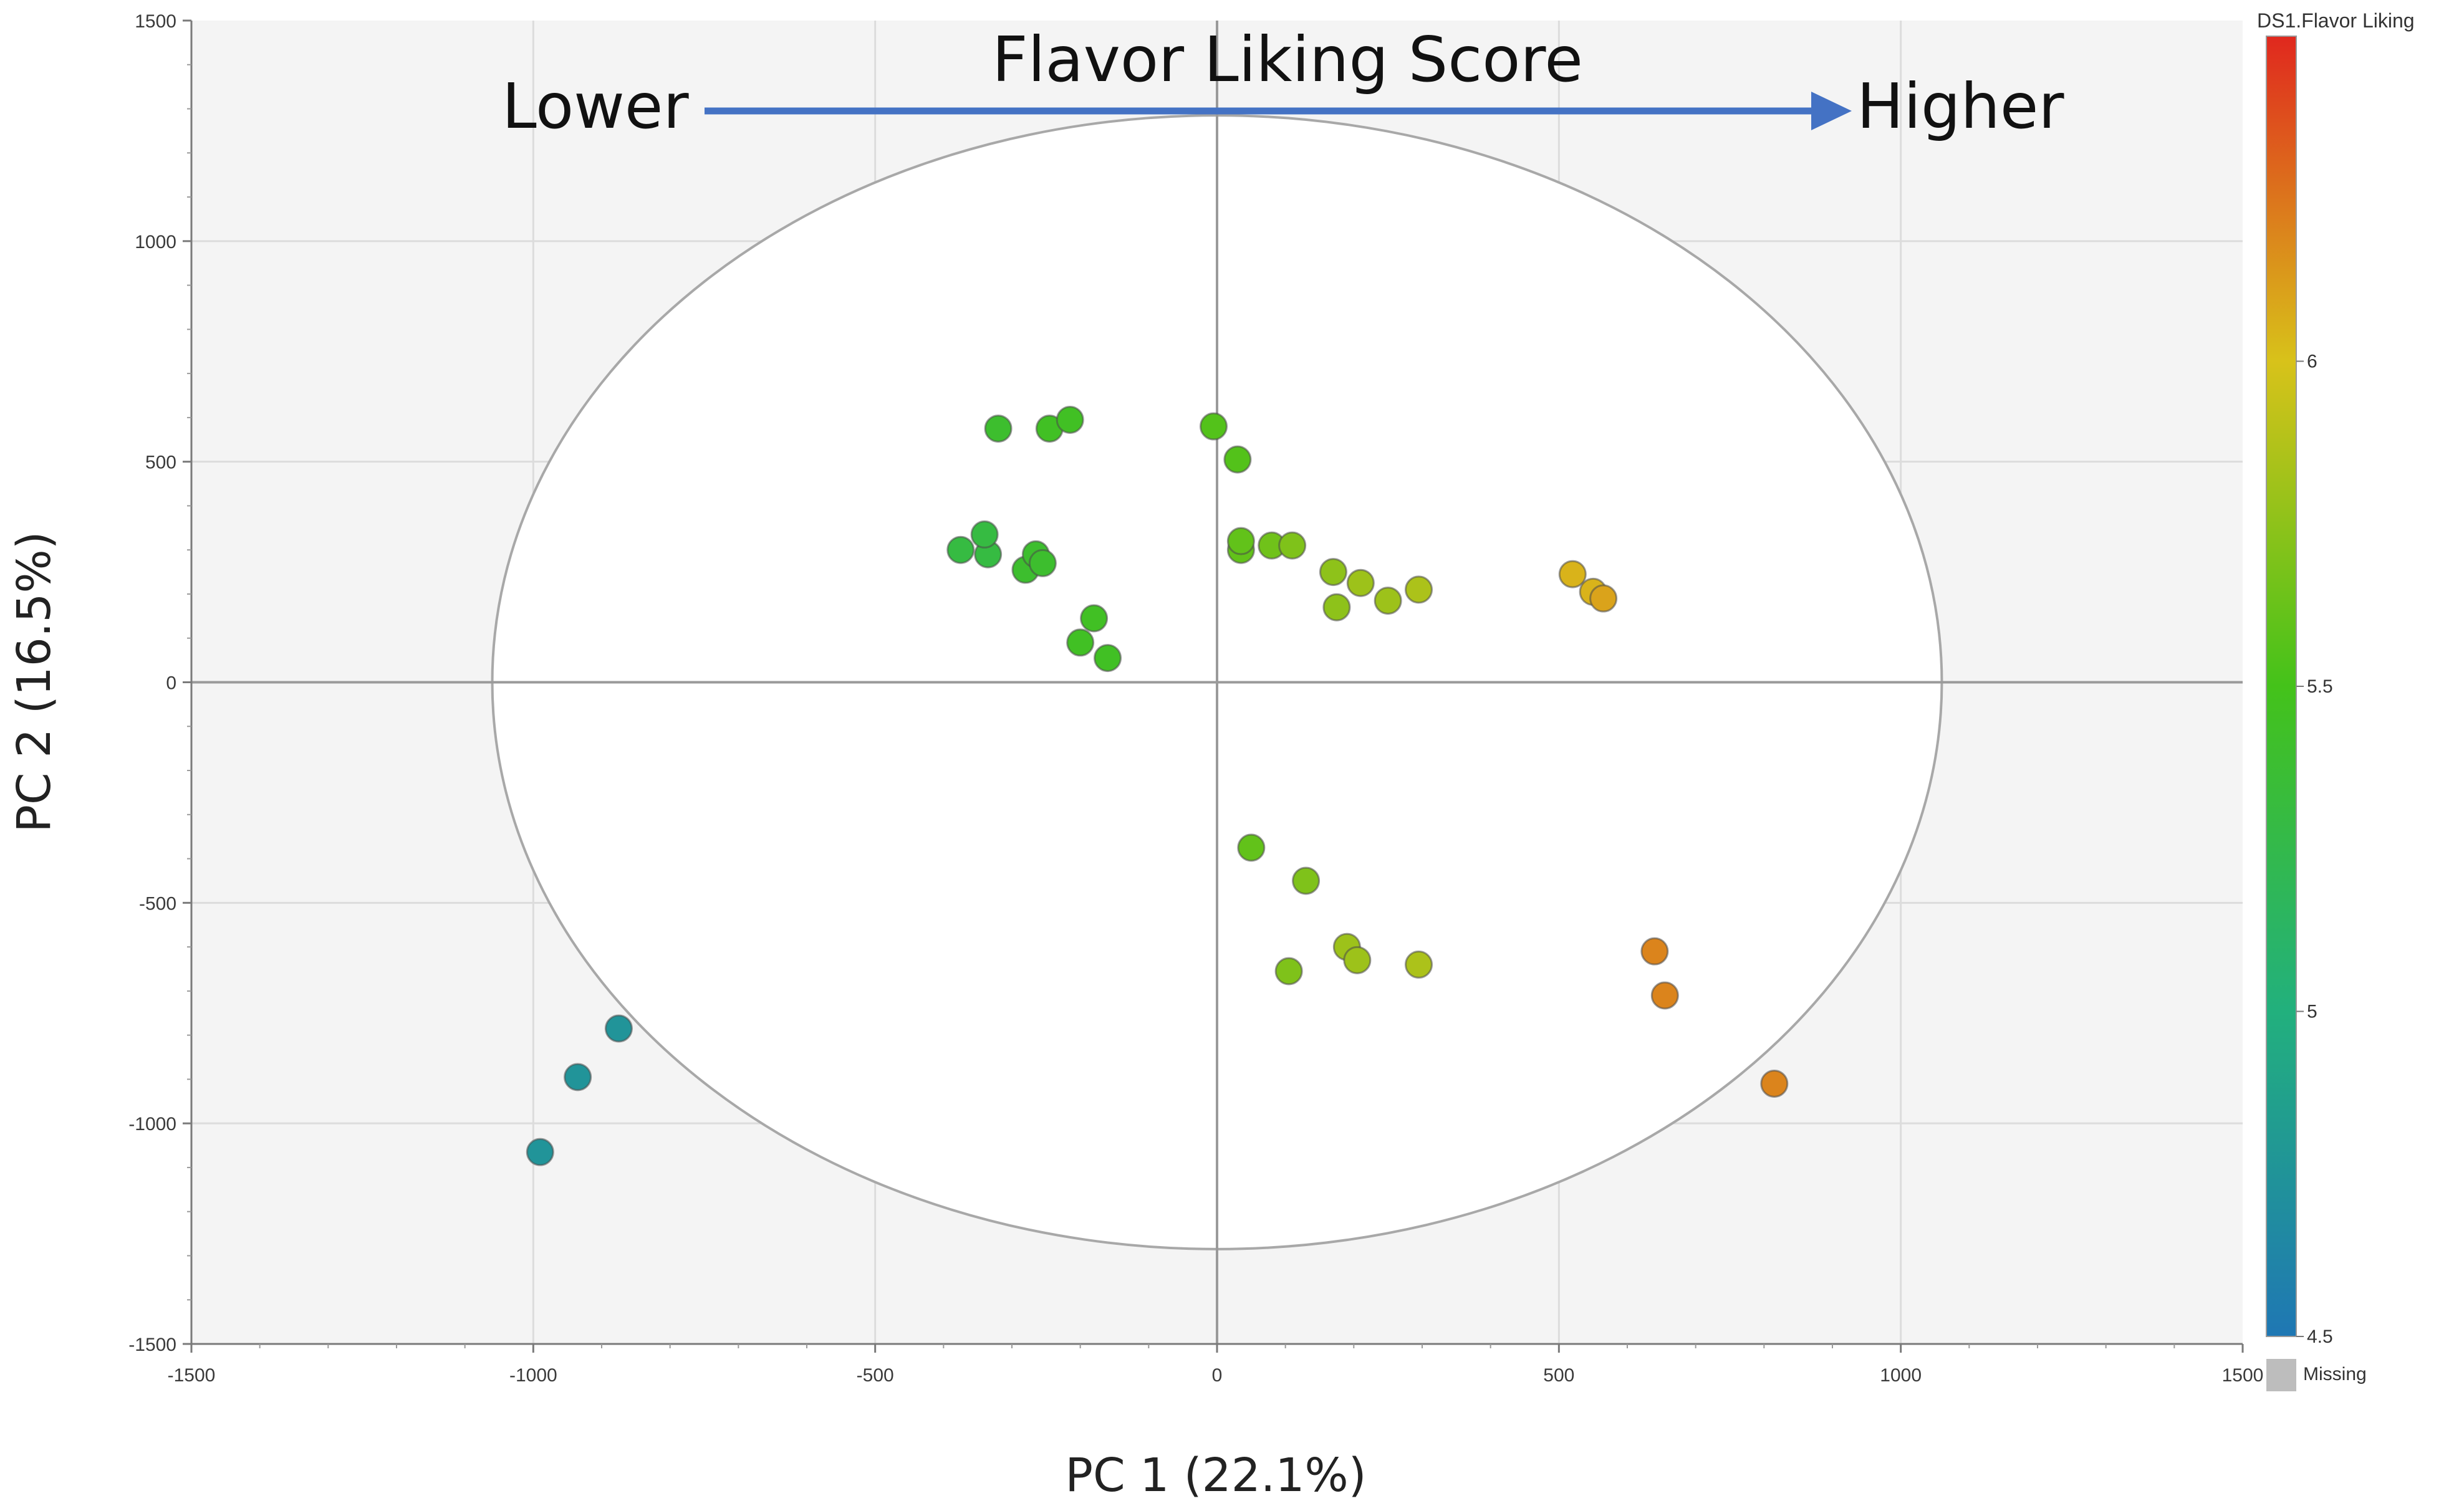 This screenshot has width=2464, height=1511. I want to click on chart-title: Flavor Liking Score, so click(1287, 60).